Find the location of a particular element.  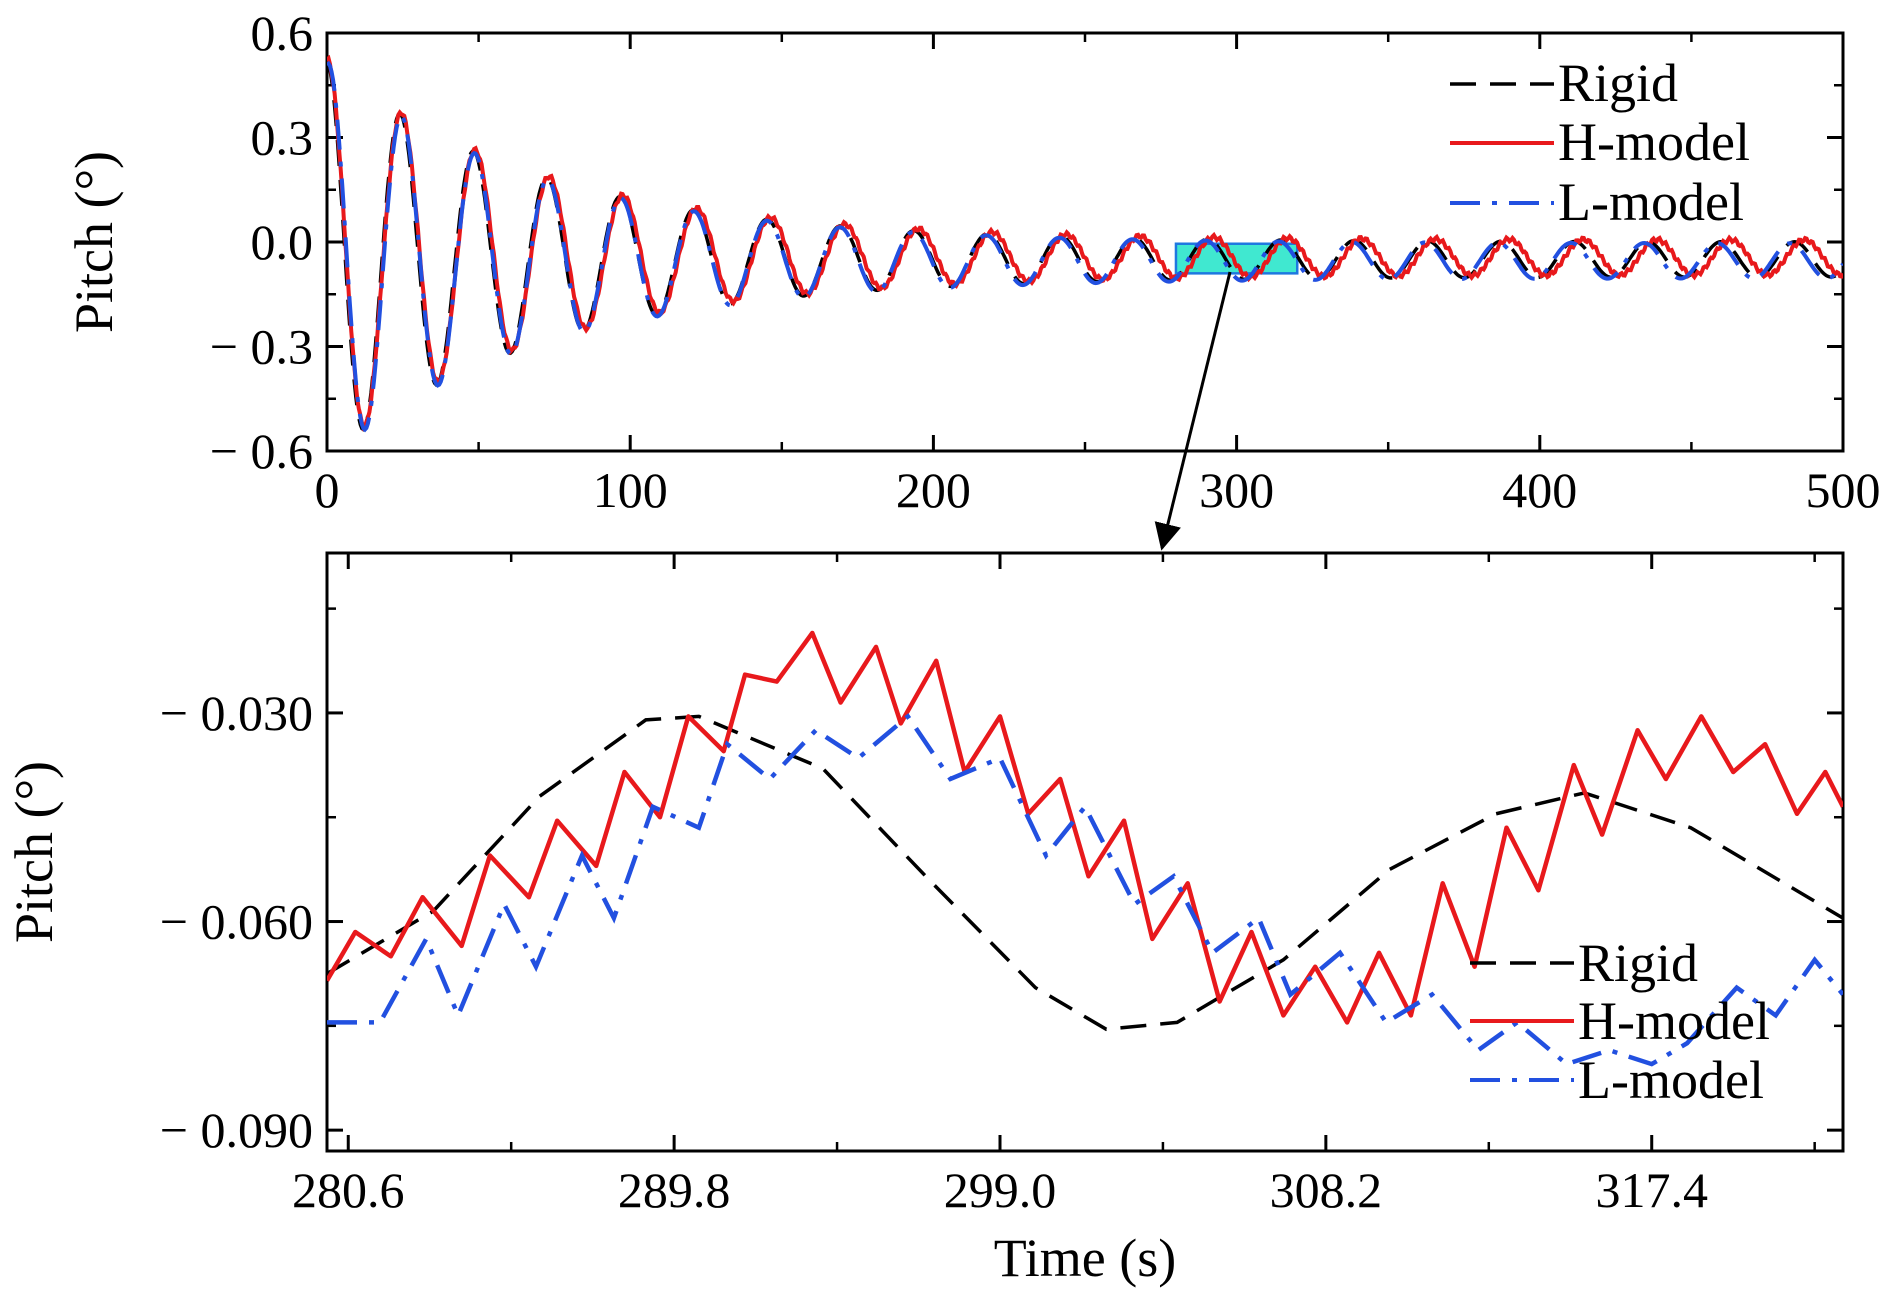

bottom-legend-l-model-label: L-model is located at coordinates (1671, 1080).